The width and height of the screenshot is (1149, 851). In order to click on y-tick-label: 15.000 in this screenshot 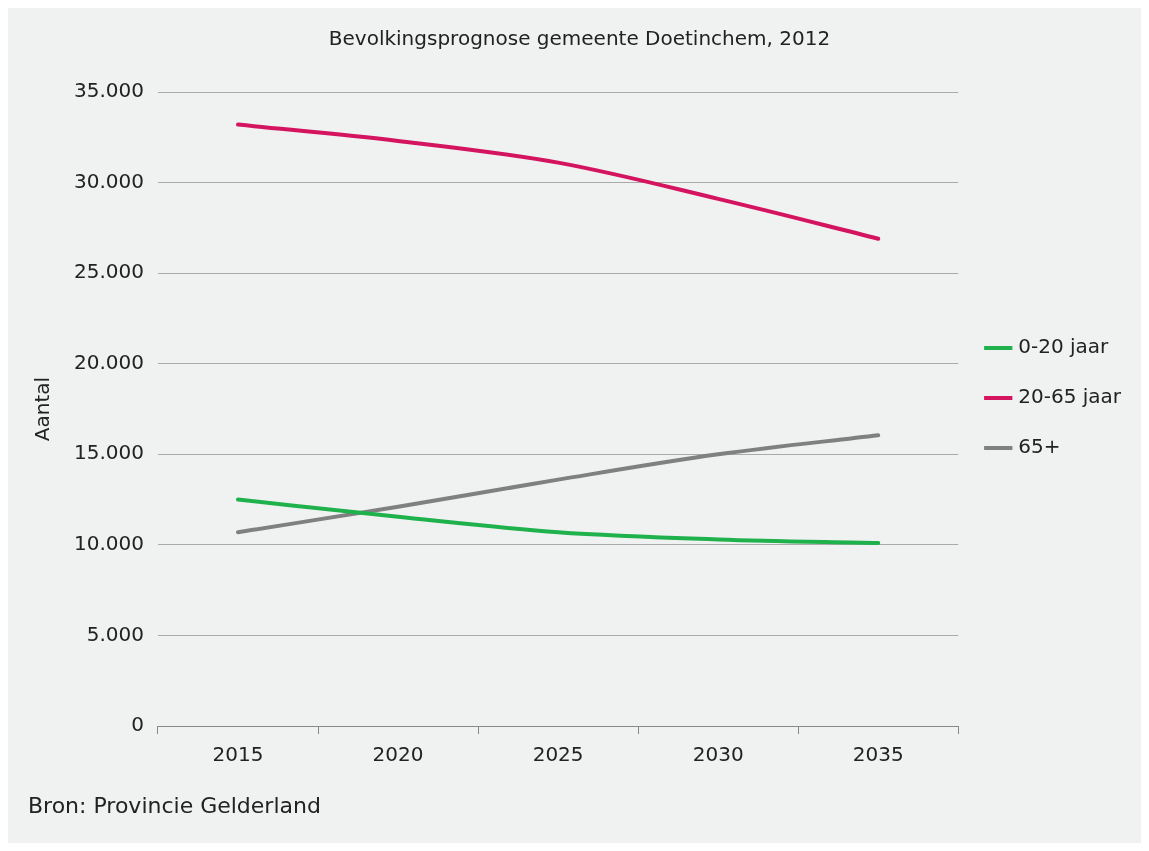, I will do `click(109, 452)`.